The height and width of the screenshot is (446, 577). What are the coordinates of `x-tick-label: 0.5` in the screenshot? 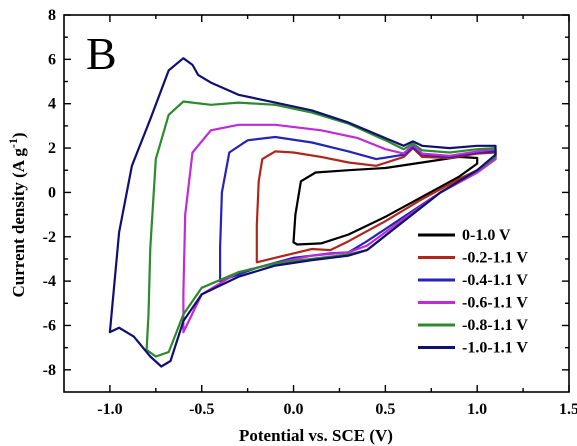 It's located at (385, 409).